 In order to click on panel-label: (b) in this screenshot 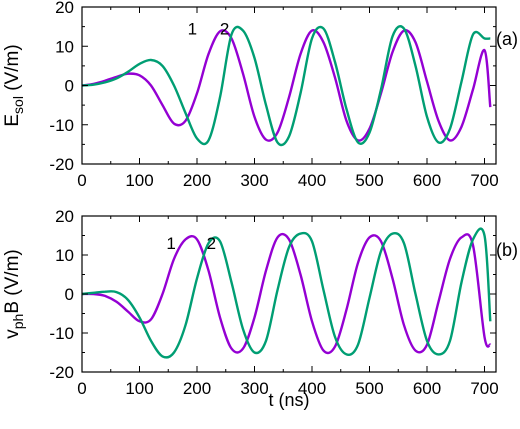, I will do `click(507, 250)`.